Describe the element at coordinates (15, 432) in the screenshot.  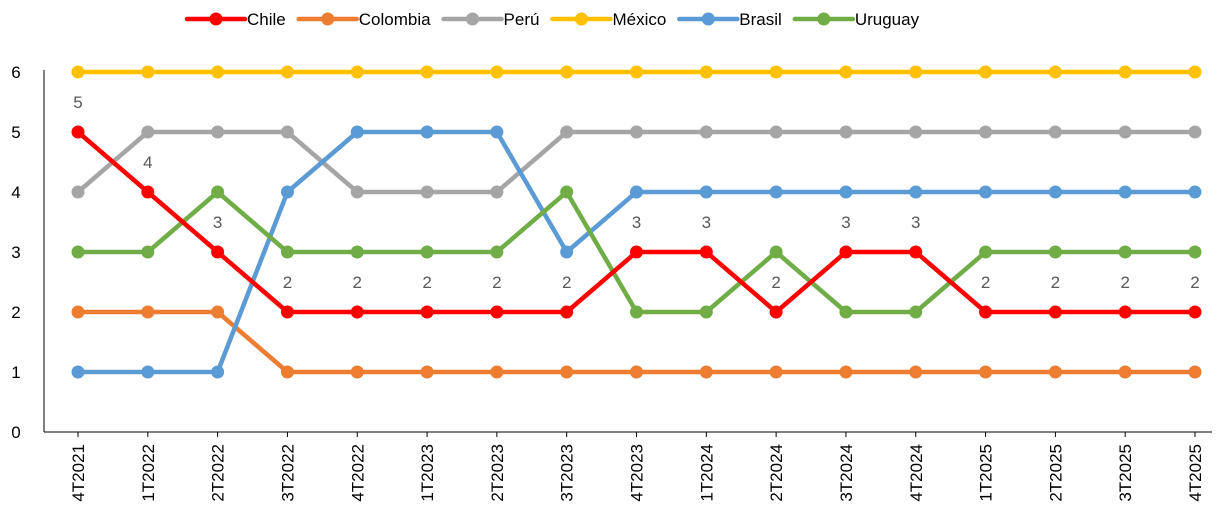
I see `y-tick-label: 0` at that location.